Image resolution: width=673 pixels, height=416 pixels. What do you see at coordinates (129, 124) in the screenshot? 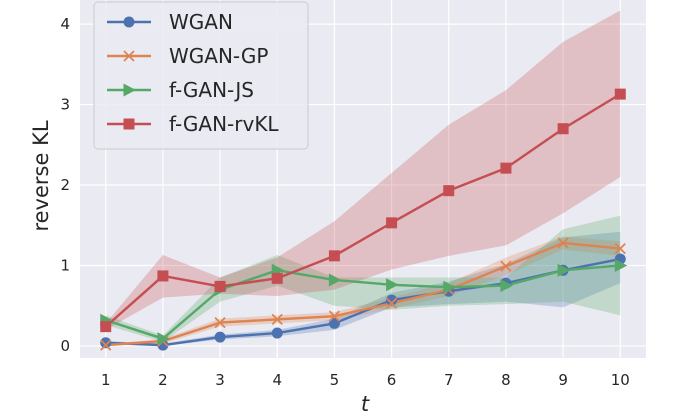
I see `legend-marker-f-gan-rvkl` at bounding box center [129, 124].